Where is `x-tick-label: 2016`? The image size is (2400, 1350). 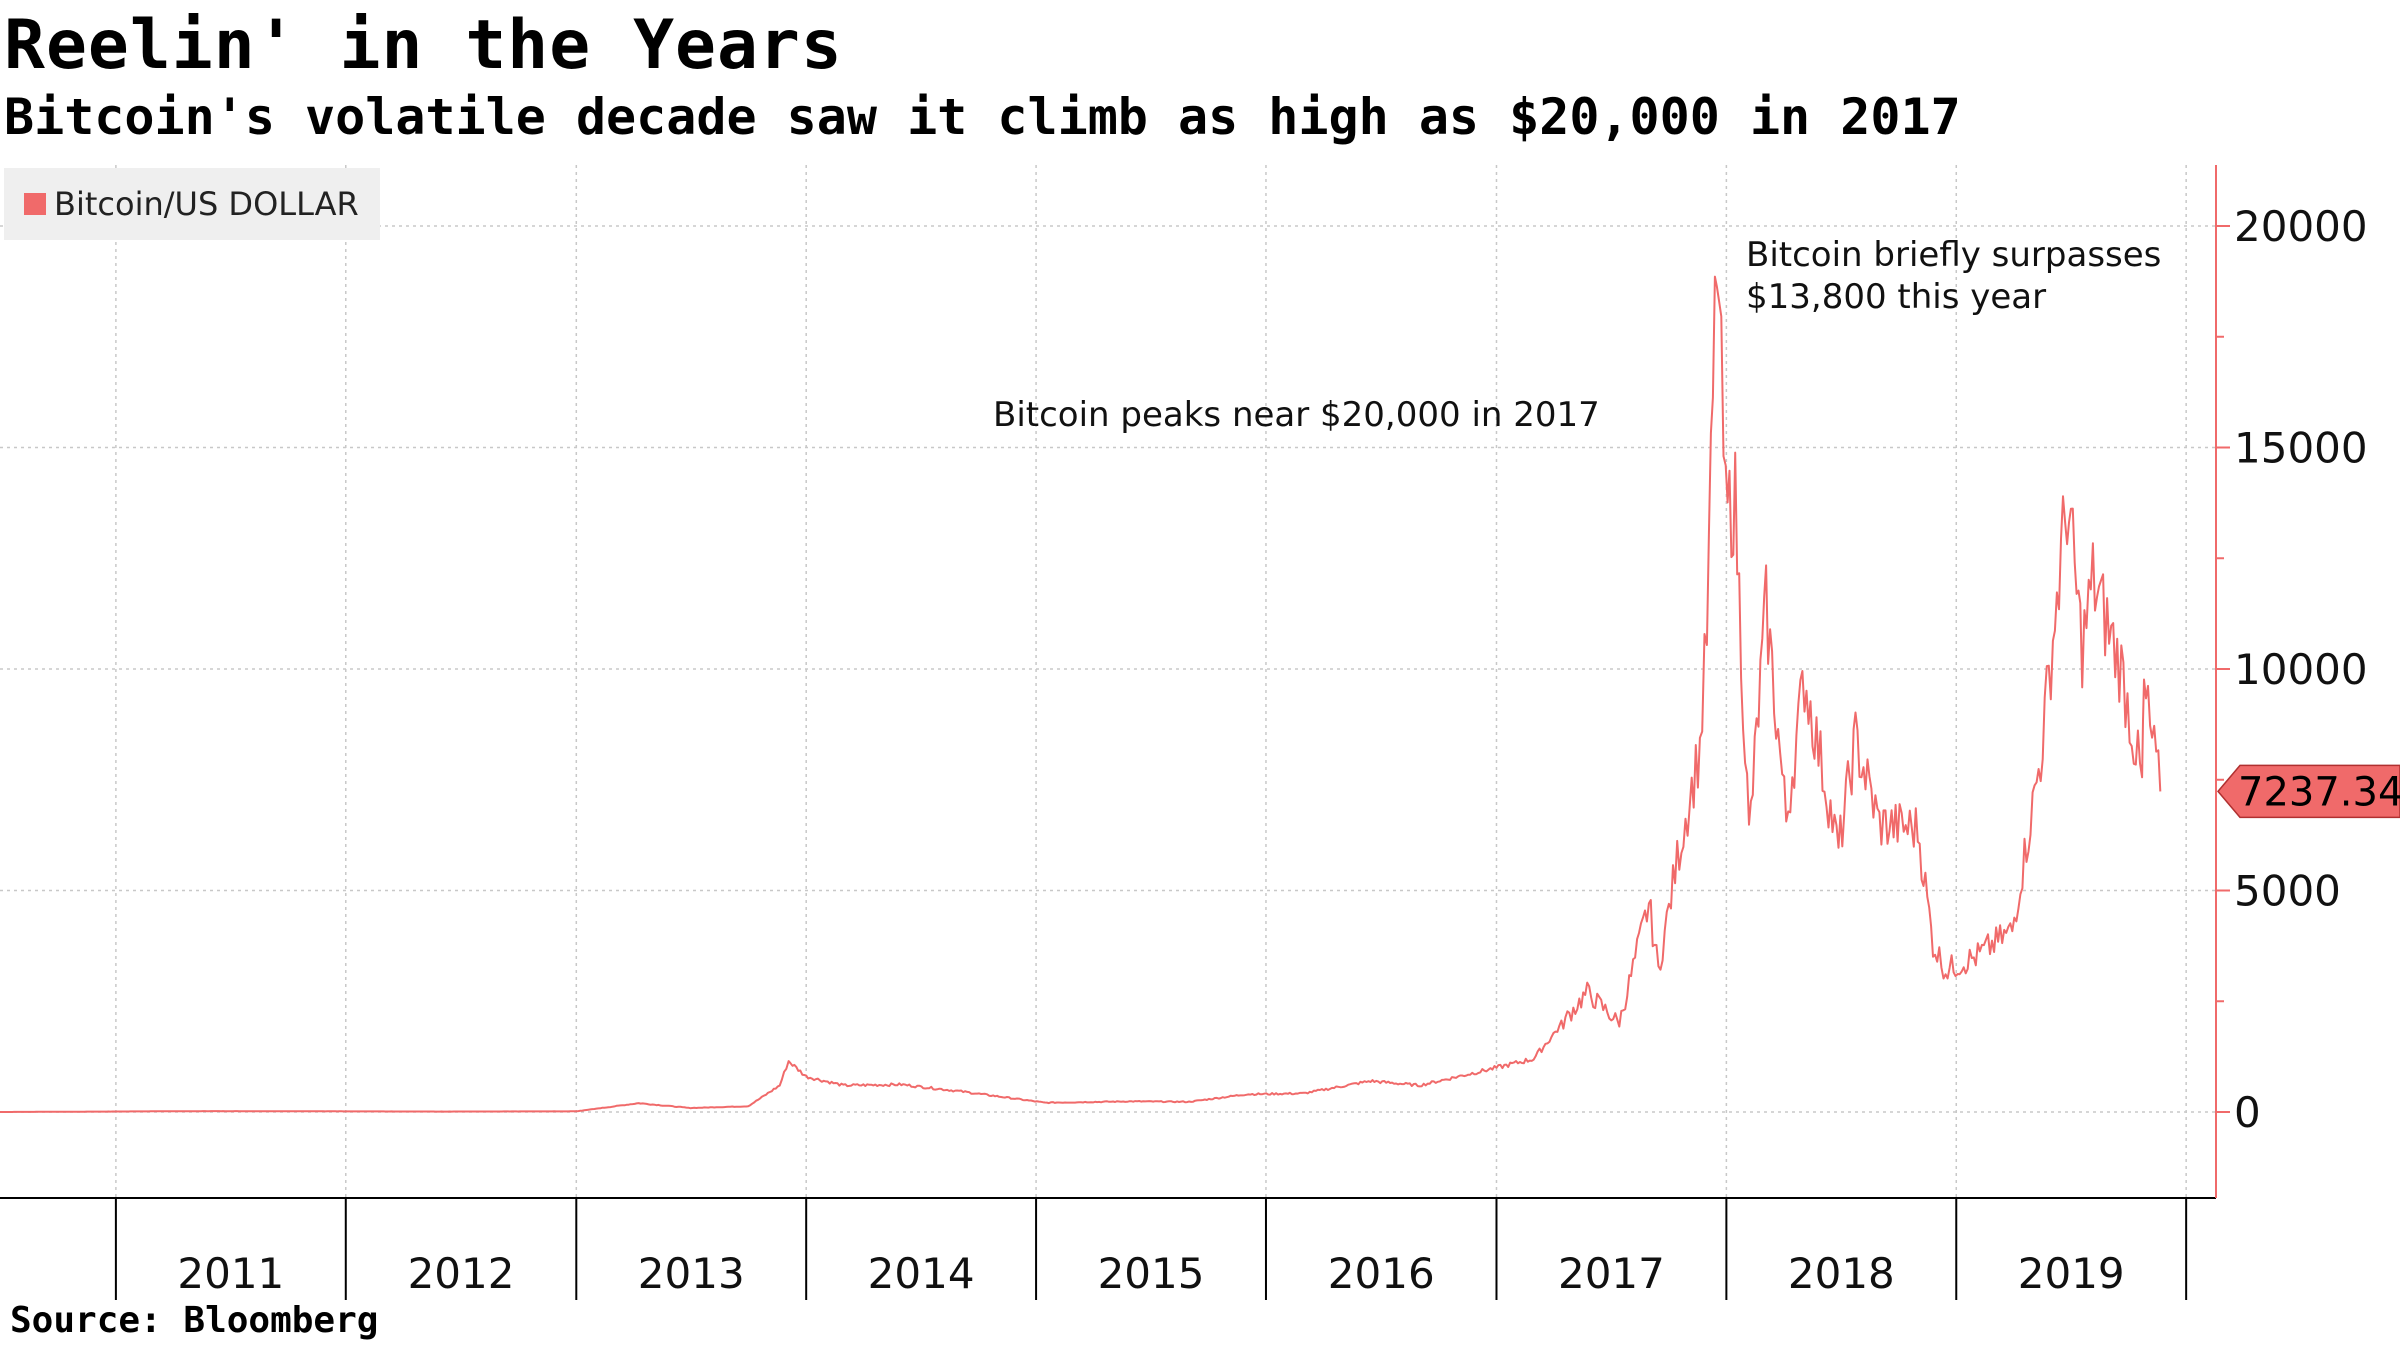 x-tick-label: 2016 is located at coordinates (1381, 1273).